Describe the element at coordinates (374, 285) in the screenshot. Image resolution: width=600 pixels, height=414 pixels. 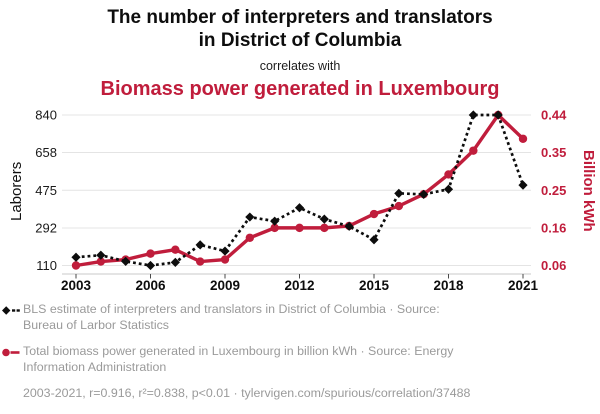
I see `svg-text: 2015` at that location.